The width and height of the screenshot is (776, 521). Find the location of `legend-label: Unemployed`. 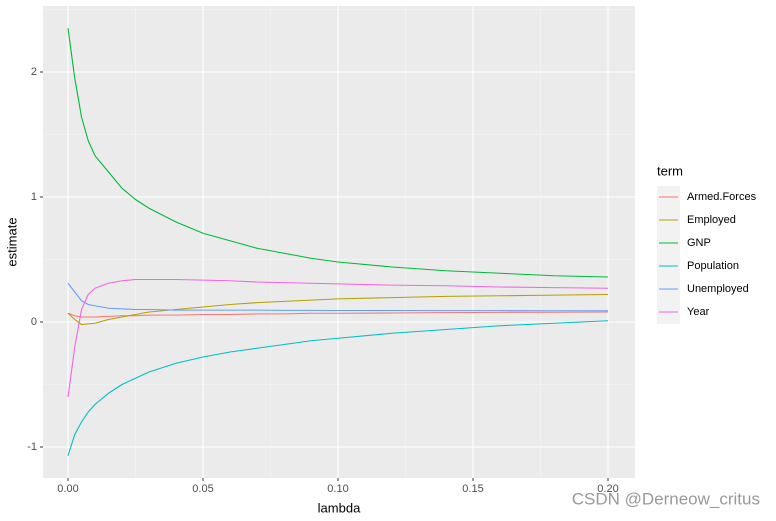

legend-label: Unemployed is located at coordinates (718, 289).